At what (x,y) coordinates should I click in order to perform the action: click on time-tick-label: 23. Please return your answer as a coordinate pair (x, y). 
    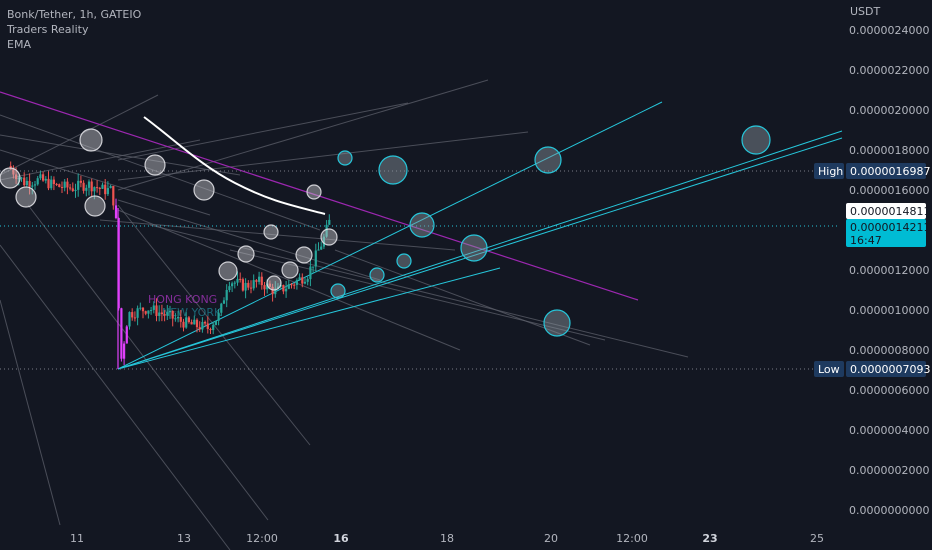
    Looking at the image, I should click on (709, 538).